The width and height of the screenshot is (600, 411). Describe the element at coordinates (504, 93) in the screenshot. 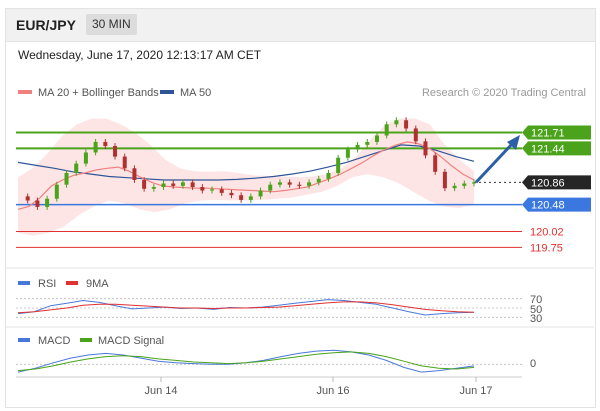

I see `credit-text: Research © 2020 Trading Central` at that location.